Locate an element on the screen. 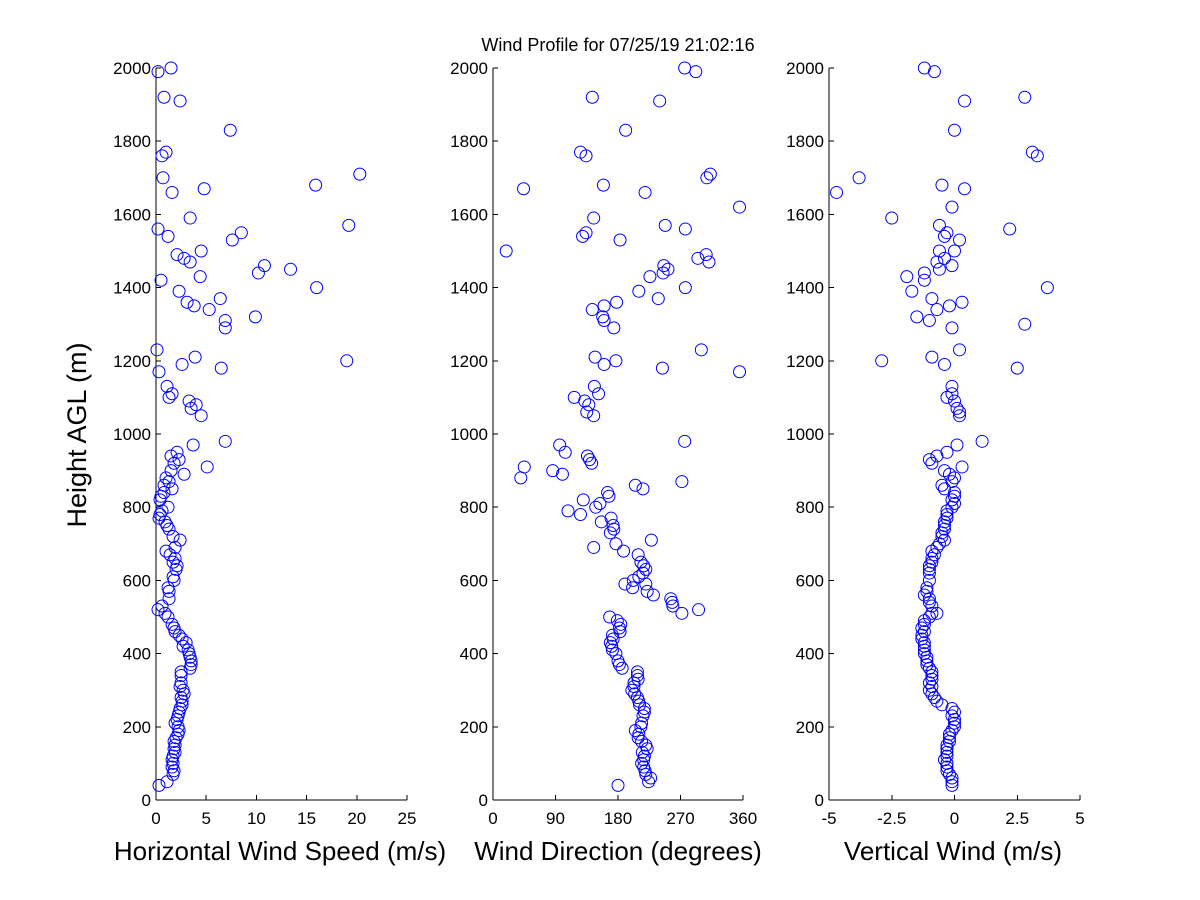 The height and width of the screenshot is (900, 1200). y-tick-label: 400 is located at coordinates (137, 654).